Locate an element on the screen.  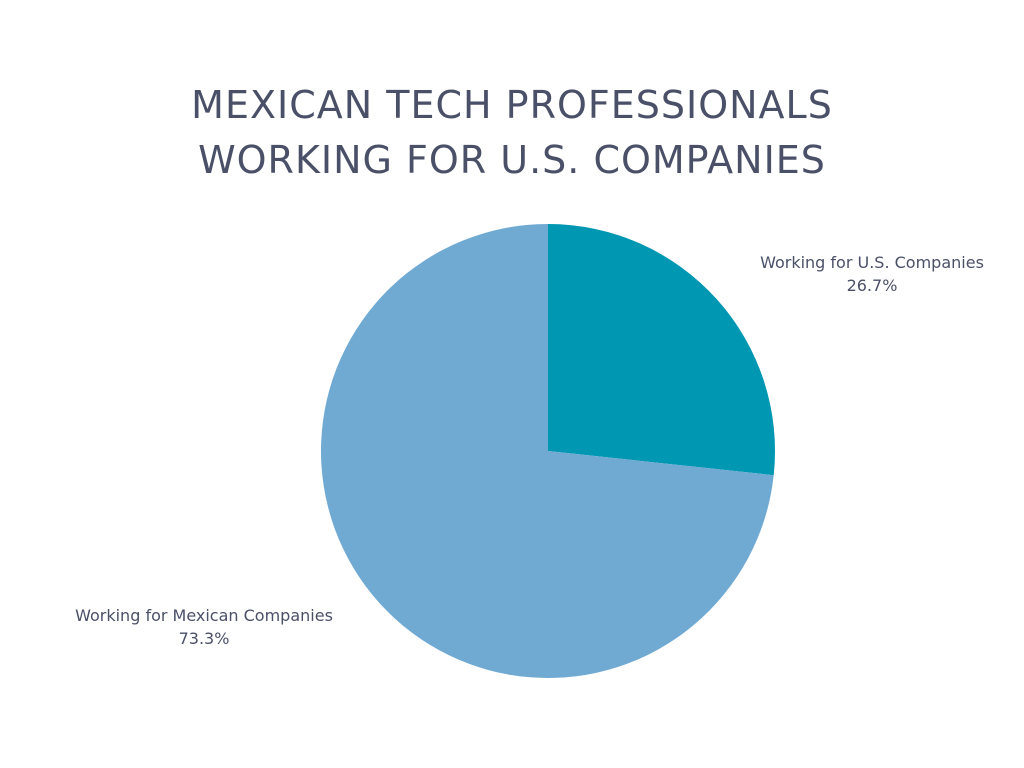
slice-label-us-companies: Working for U.S. Companies 26.7% is located at coordinates (872, 274).